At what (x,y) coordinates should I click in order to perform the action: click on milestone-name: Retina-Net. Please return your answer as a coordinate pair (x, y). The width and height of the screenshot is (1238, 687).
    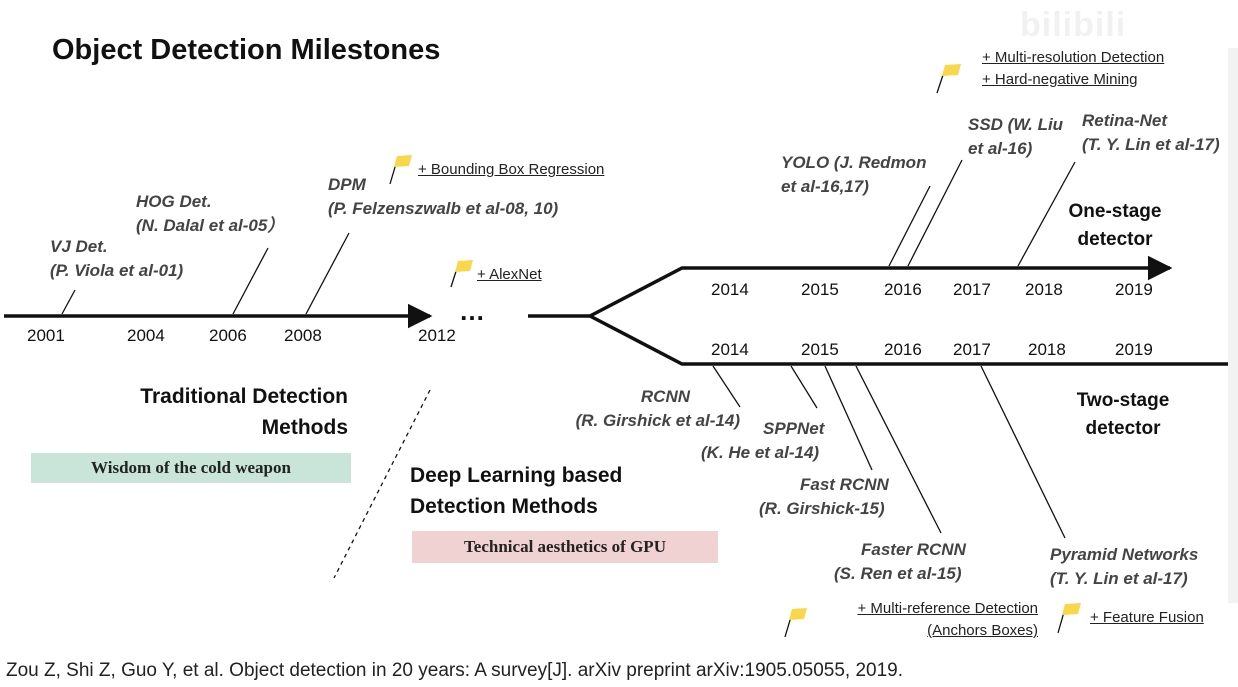
    Looking at the image, I should click on (1125, 120).